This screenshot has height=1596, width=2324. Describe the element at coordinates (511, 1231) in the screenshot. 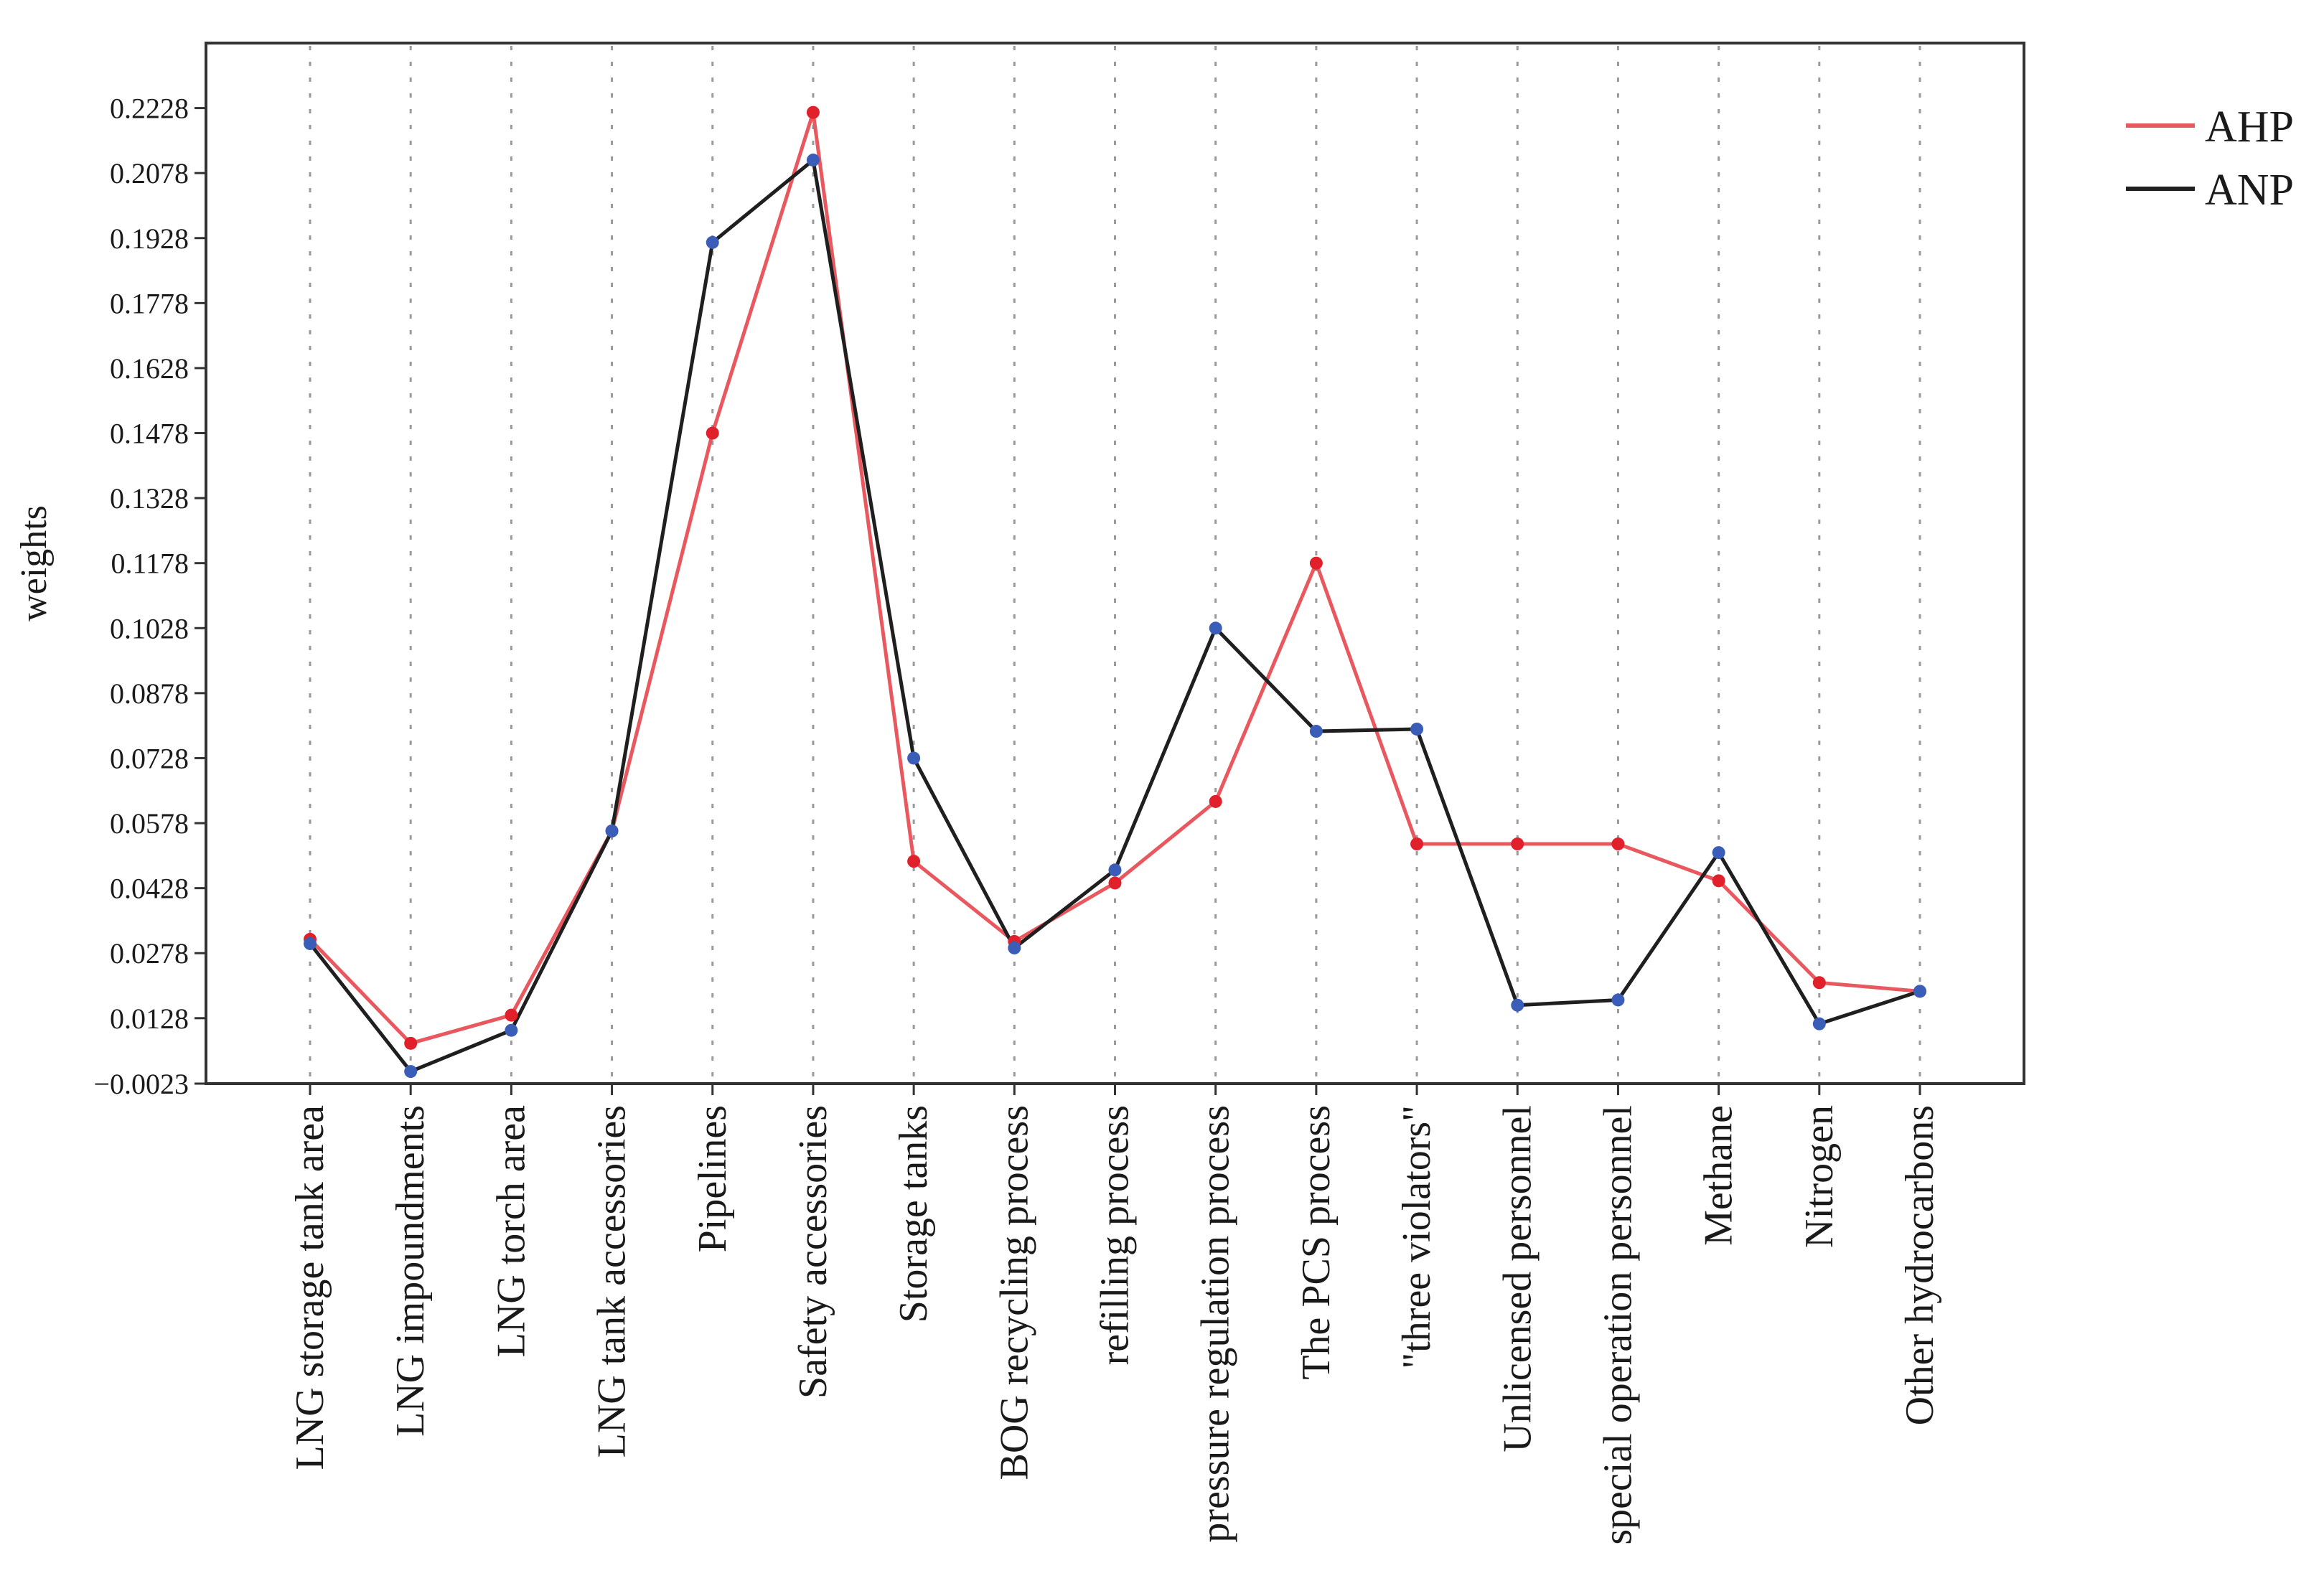

I see `x-tick-label: LNG torch area` at that location.